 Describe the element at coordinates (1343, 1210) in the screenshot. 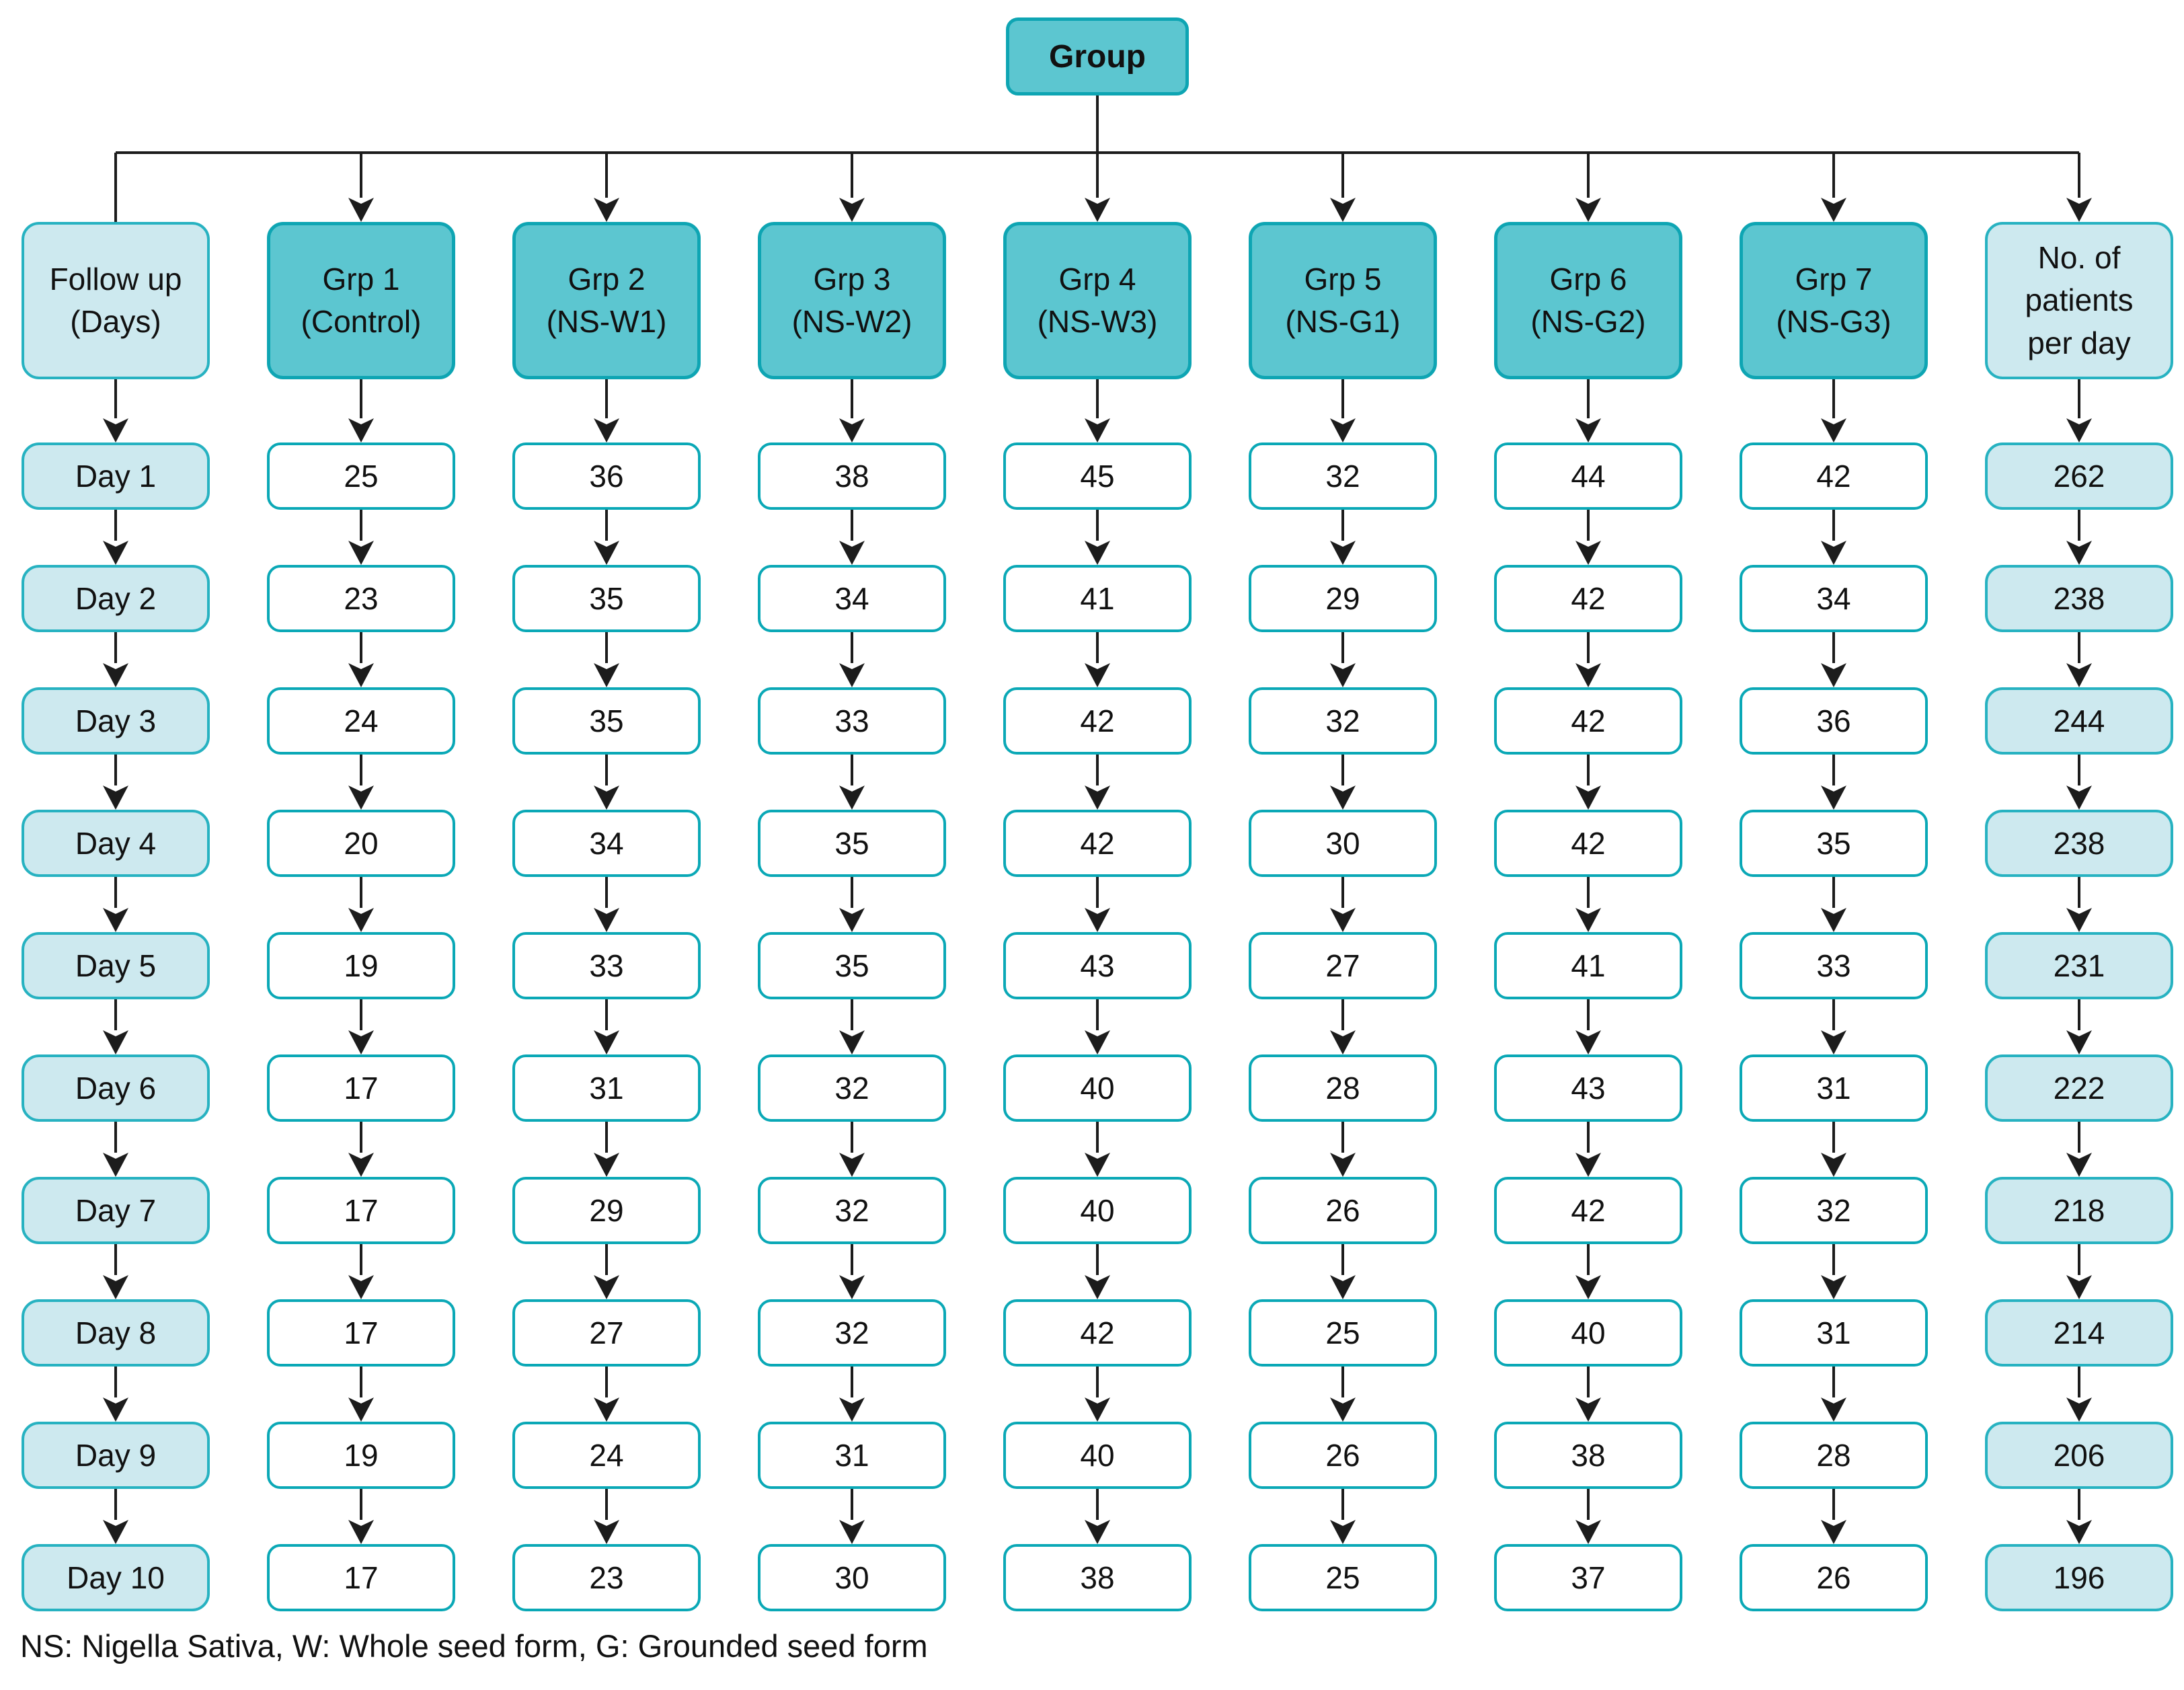

I see `grp-5-ns-g1-cell-7: 26` at that location.